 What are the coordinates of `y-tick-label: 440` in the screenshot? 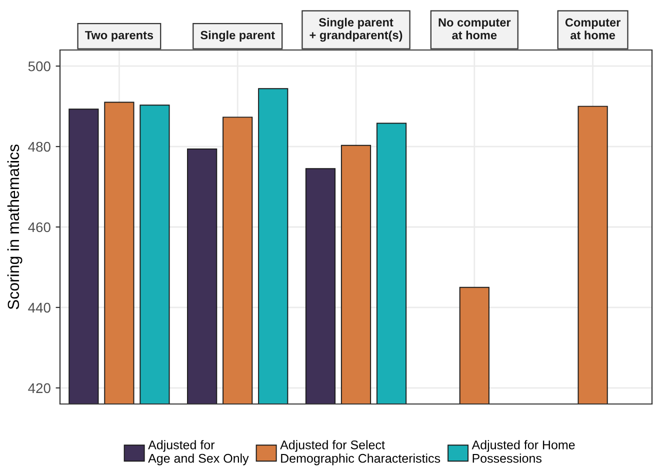 It's located at (39, 307).